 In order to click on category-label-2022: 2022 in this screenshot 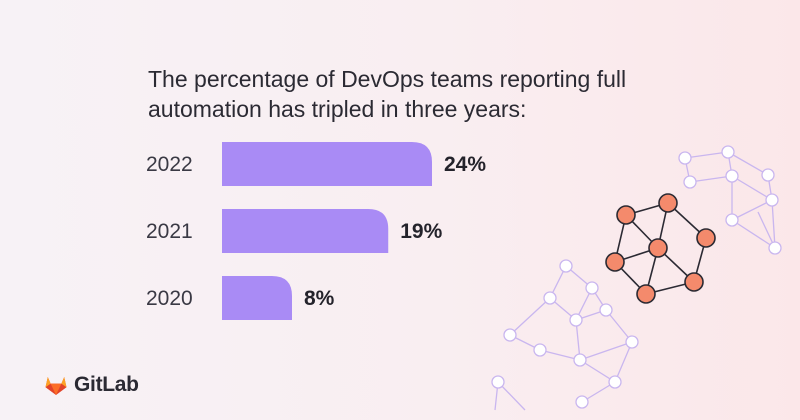, I will do `click(169, 164)`.